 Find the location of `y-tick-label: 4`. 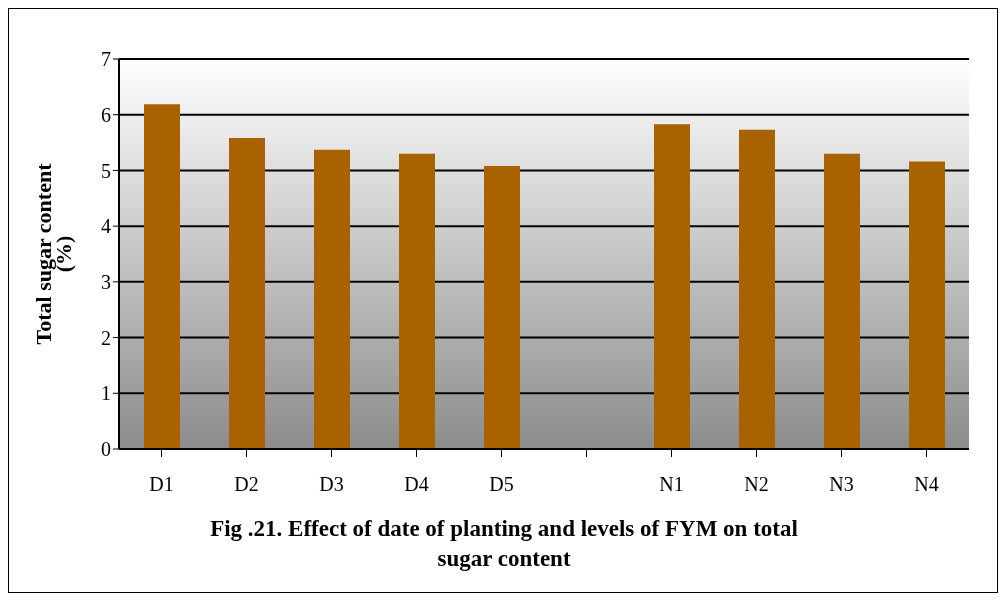

y-tick-label: 4 is located at coordinates (106, 226).